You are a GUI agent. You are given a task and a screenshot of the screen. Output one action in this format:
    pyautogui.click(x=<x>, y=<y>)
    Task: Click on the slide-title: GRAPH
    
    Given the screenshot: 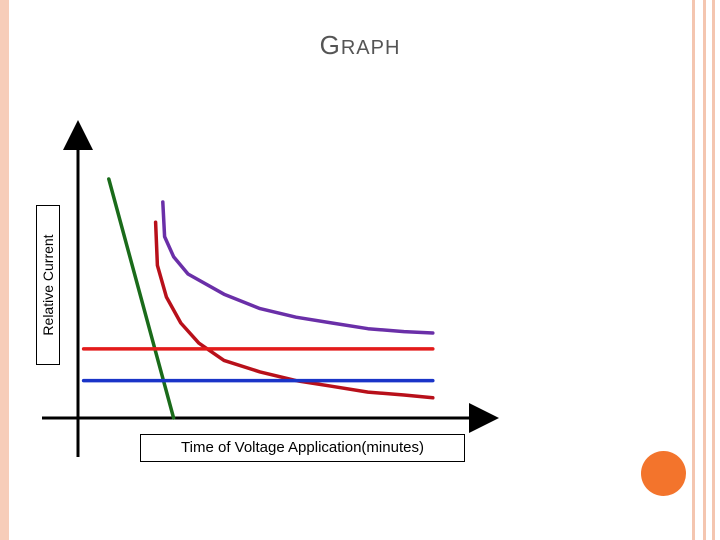 What is the action you would take?
    pyautogui.click(x=360, y=45)
    